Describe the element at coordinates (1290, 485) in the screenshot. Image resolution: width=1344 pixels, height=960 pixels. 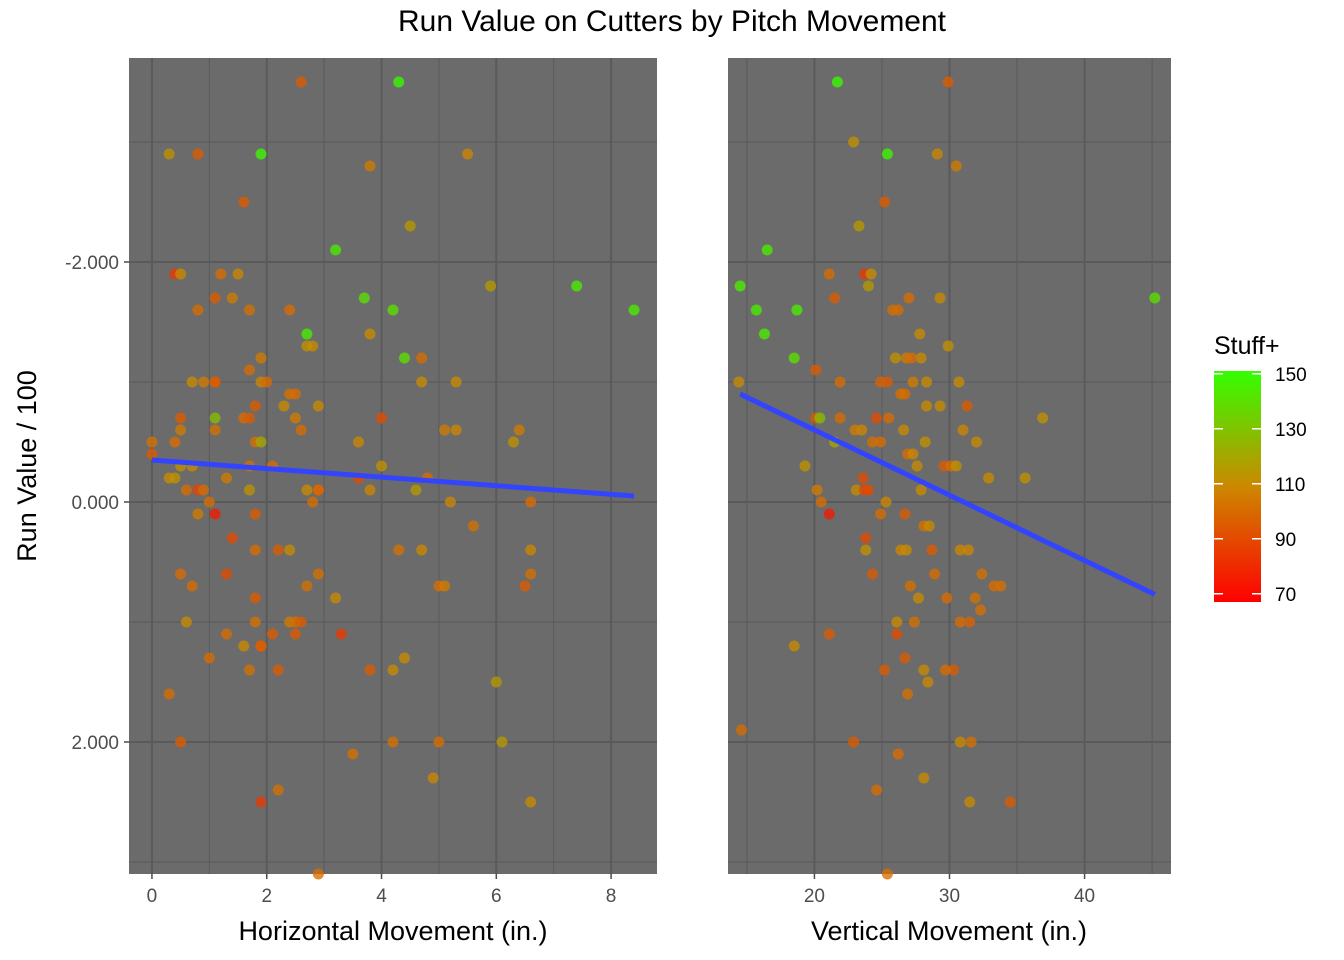
I see `legend-tick-label: 110` at that location.